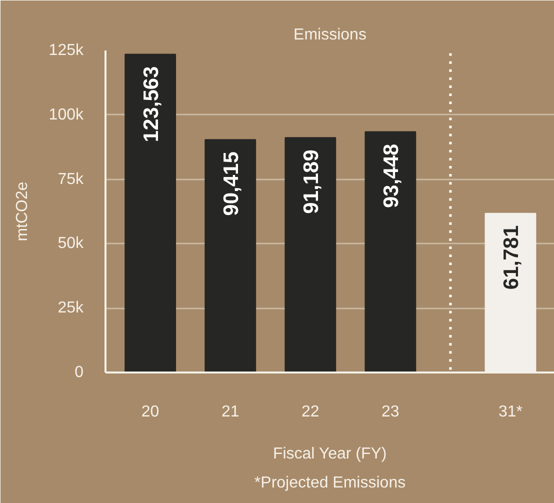  Describe the element at coordinates (510, 412) in the screenshot. I see `x-tick-label: 31*` at that location.